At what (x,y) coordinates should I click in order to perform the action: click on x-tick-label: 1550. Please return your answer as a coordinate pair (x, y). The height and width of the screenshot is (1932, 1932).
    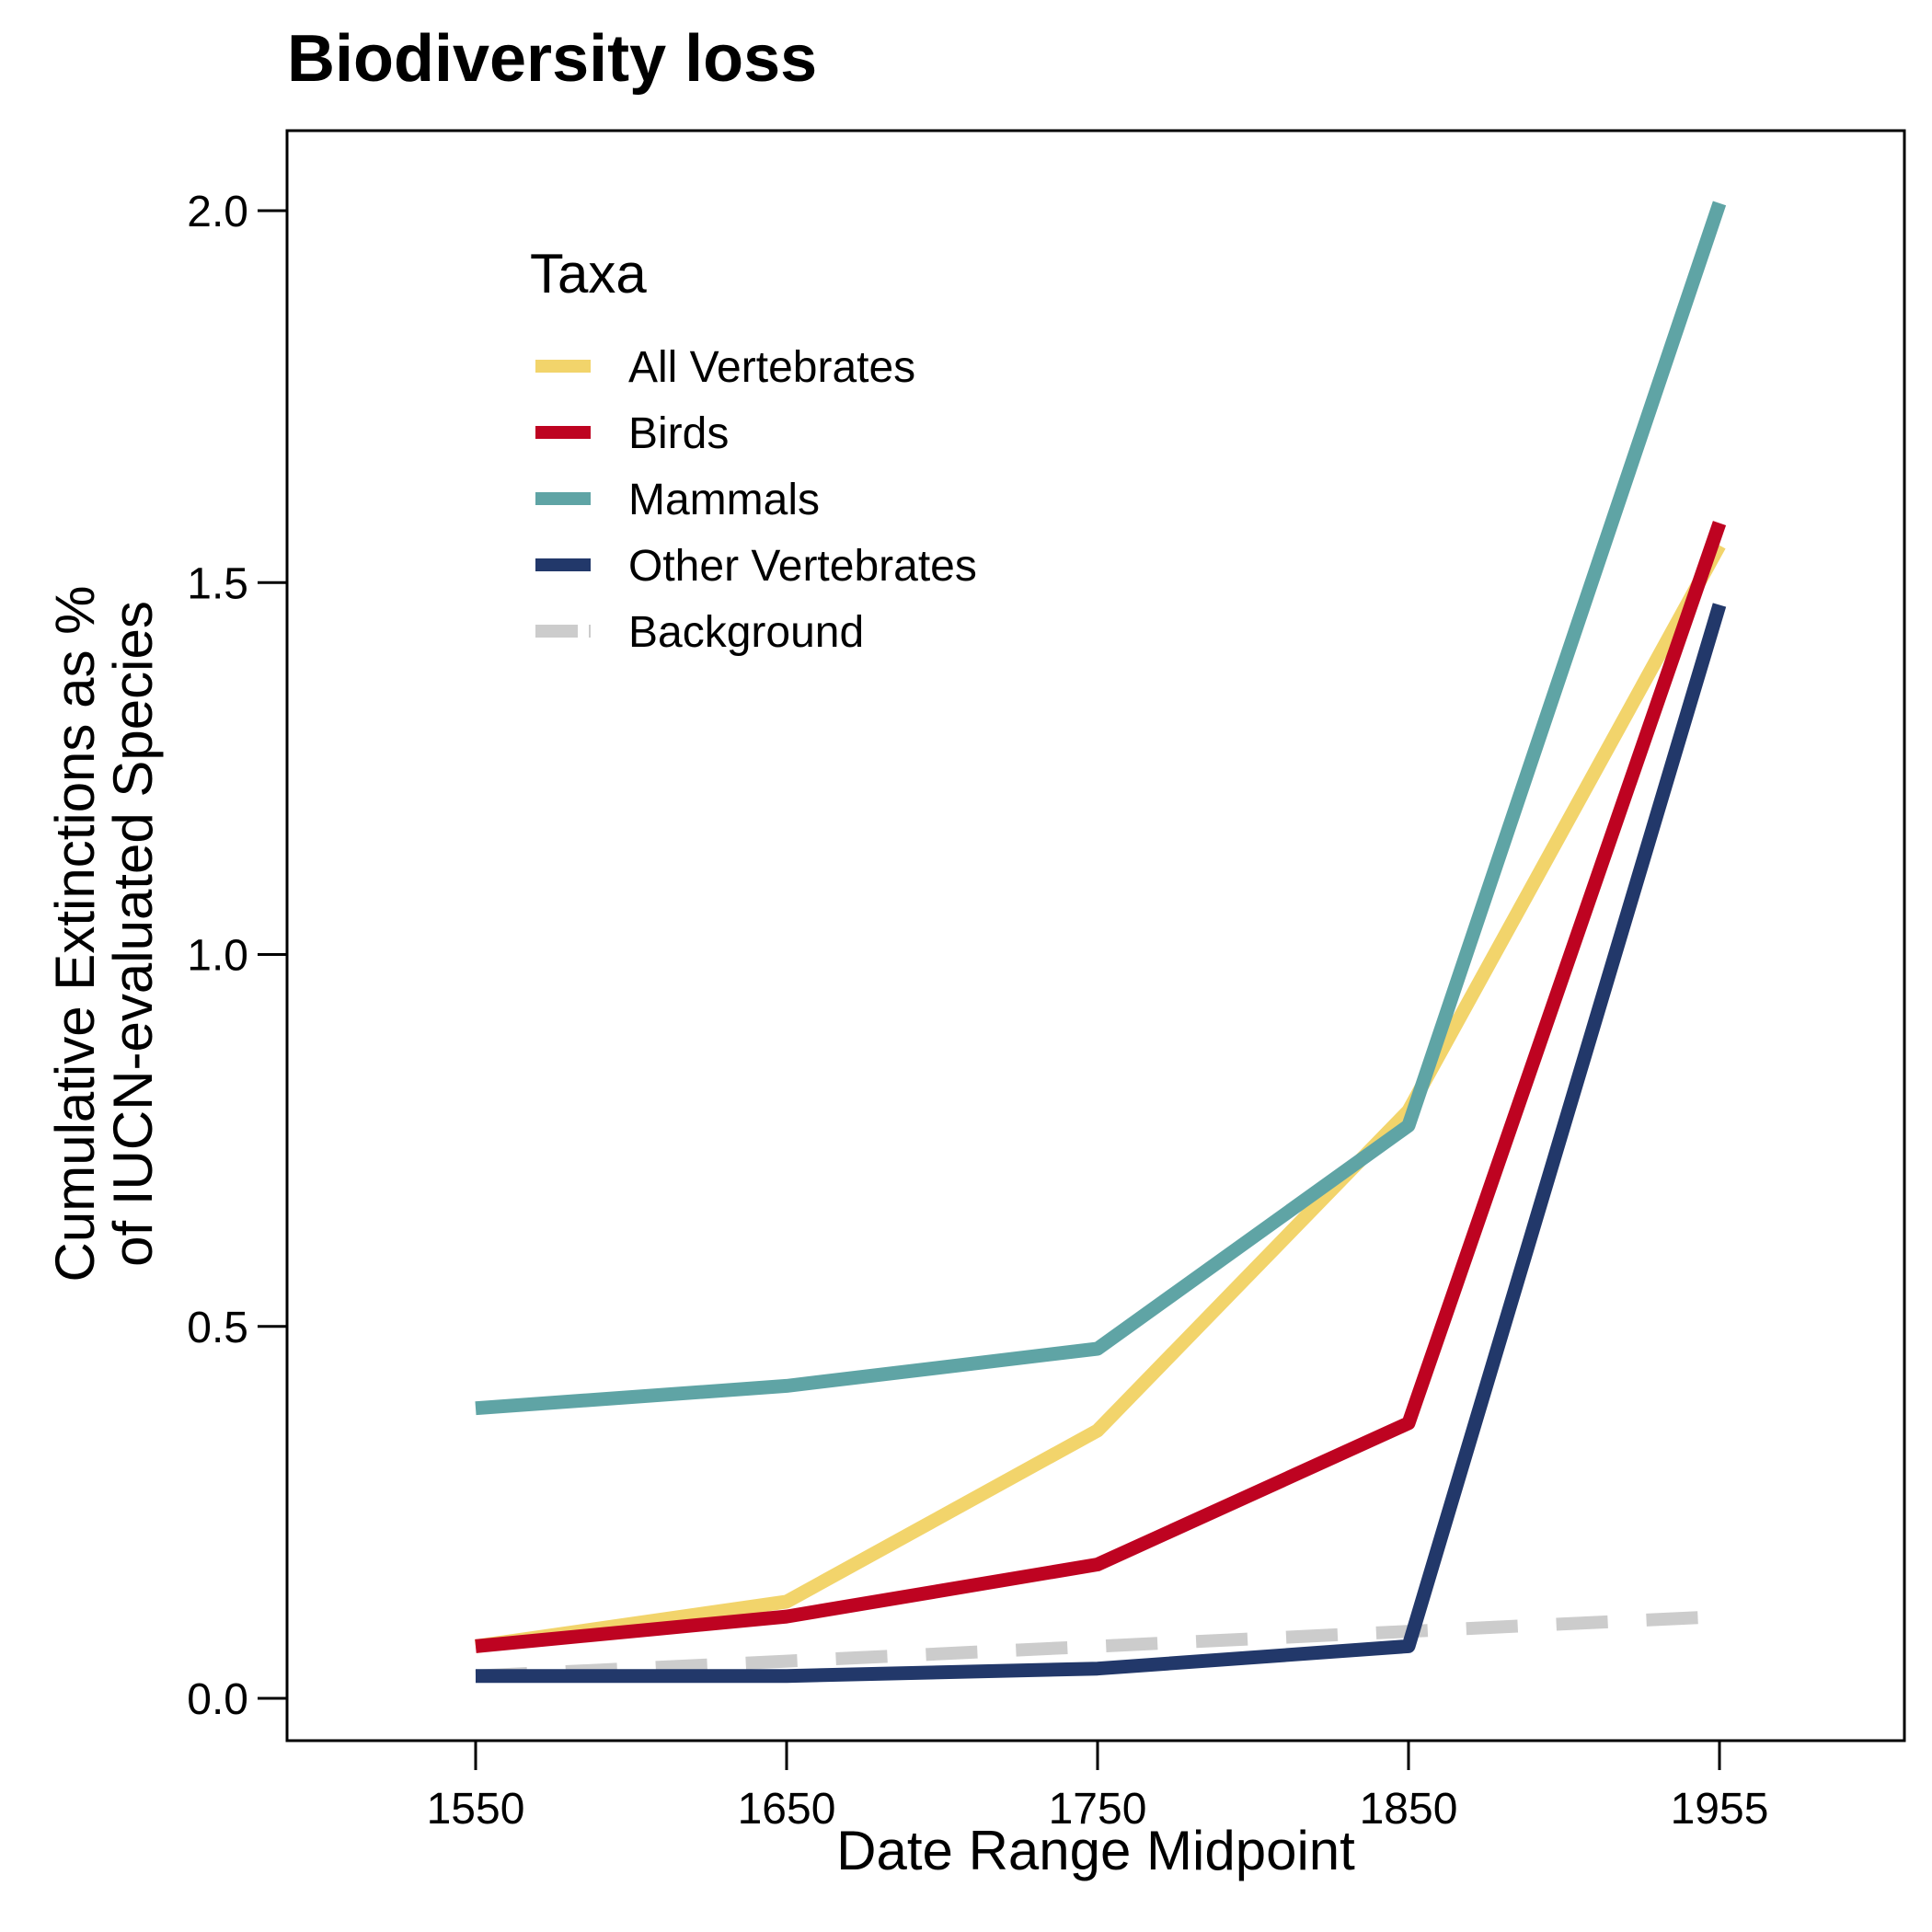
    Looking at the image, I should click on (476, 1809).